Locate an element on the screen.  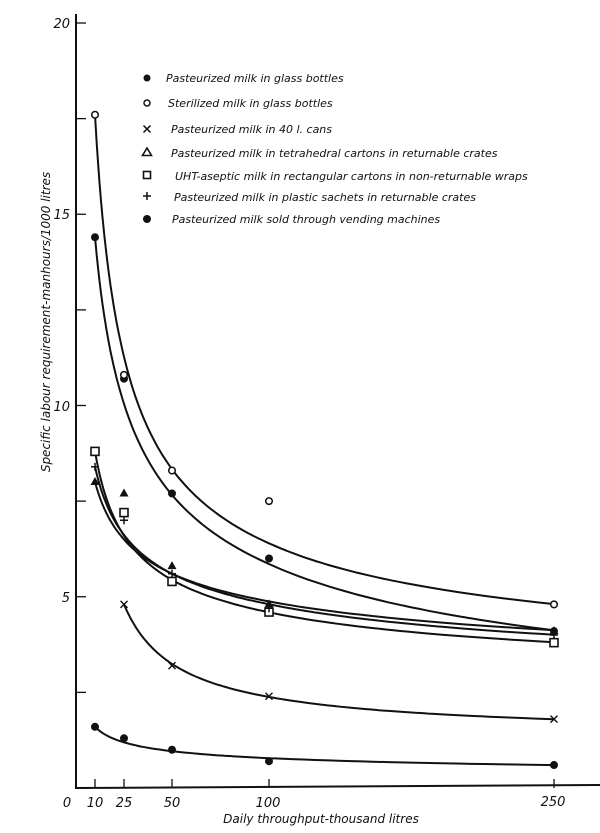
legend-item-pasteurized-glass: Pasteurized milk in glass bottles is located at coordinates (243, 78).